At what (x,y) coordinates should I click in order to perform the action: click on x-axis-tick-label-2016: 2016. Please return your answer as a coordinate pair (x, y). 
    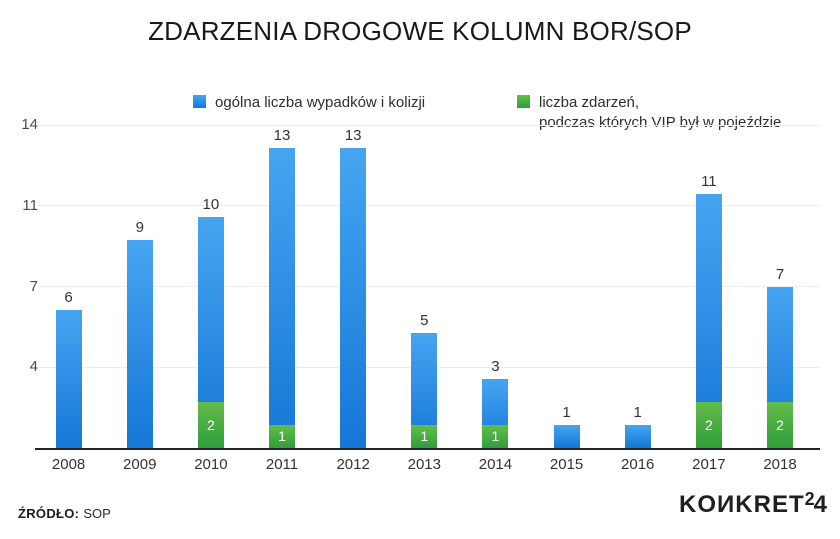
    Looking at the image, I should click on (638, 464).